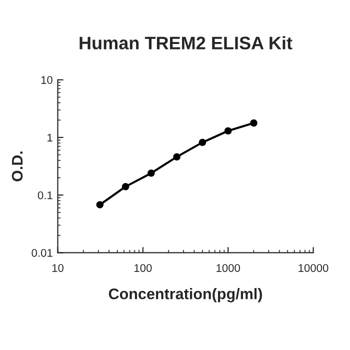 This screenshot has height=350, width=350. What do you see at coordinates (185, 295) in the screenshot?
I see `x-axis-title: Concentration(pg/ml)` at bounding box center [185, 295].